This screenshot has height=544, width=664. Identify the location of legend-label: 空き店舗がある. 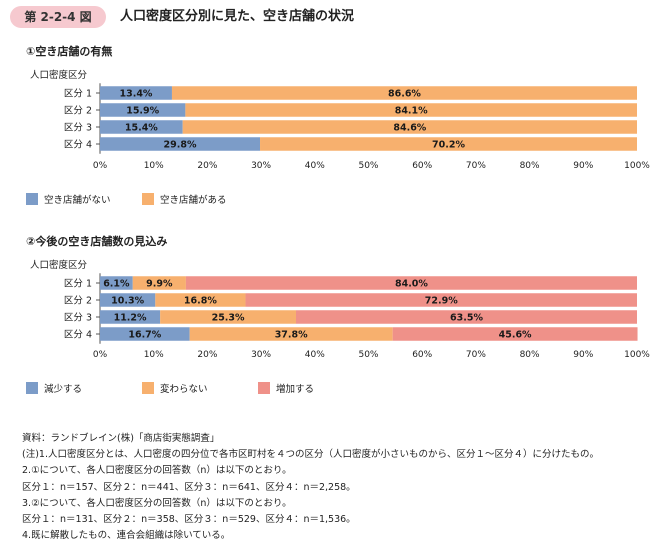
(193, 200).